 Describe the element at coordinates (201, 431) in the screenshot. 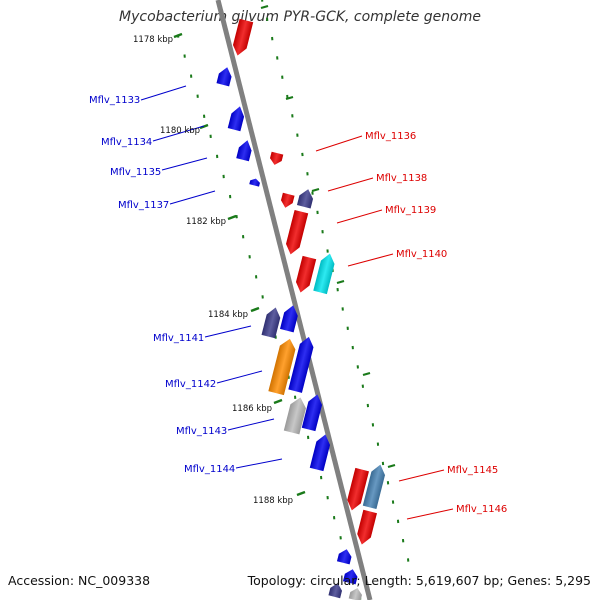

I see `gene-label-left: Mflv_1143` at that location.